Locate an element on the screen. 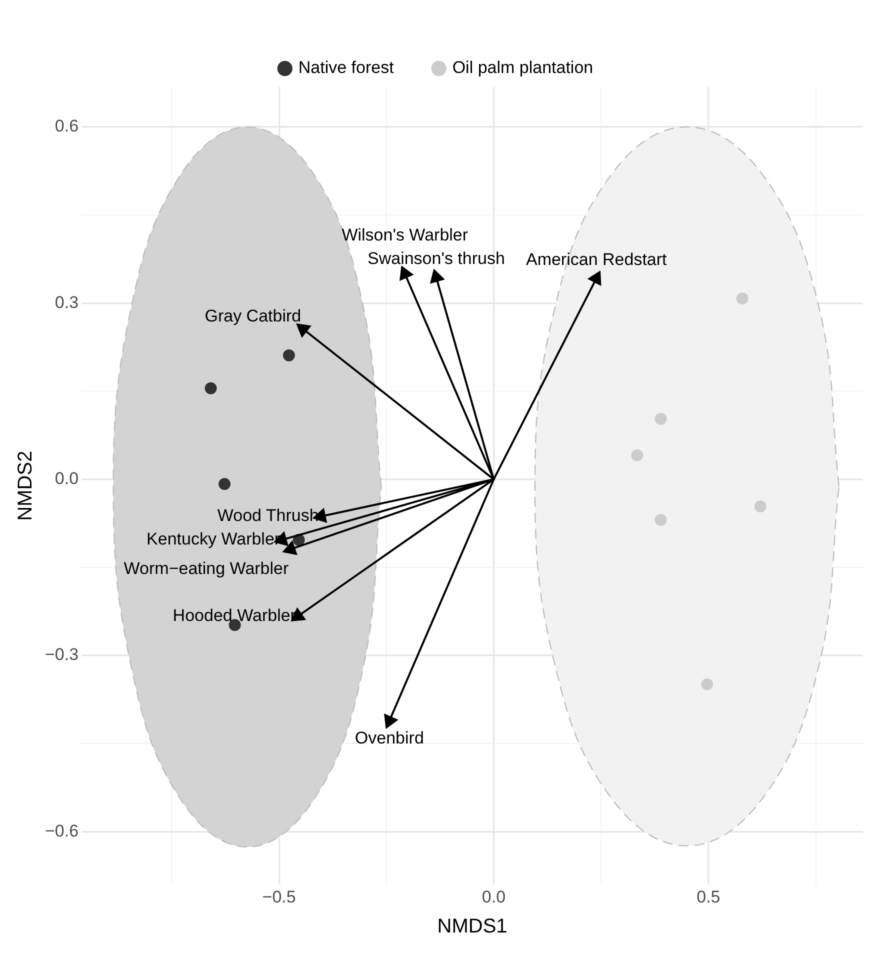 The image size is (877, 963). y-tick-label: 0.6 is located at coordinates (66, 126).